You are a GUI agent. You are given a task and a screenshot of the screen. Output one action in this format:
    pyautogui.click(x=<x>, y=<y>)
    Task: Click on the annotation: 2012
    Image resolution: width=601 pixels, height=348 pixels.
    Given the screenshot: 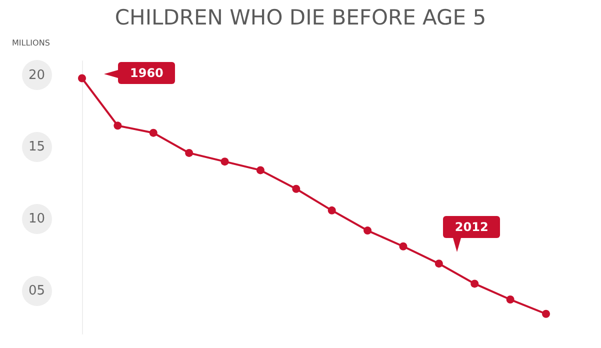 What is the action you would take?
    pyautogui.click(x=471, y=227)
    